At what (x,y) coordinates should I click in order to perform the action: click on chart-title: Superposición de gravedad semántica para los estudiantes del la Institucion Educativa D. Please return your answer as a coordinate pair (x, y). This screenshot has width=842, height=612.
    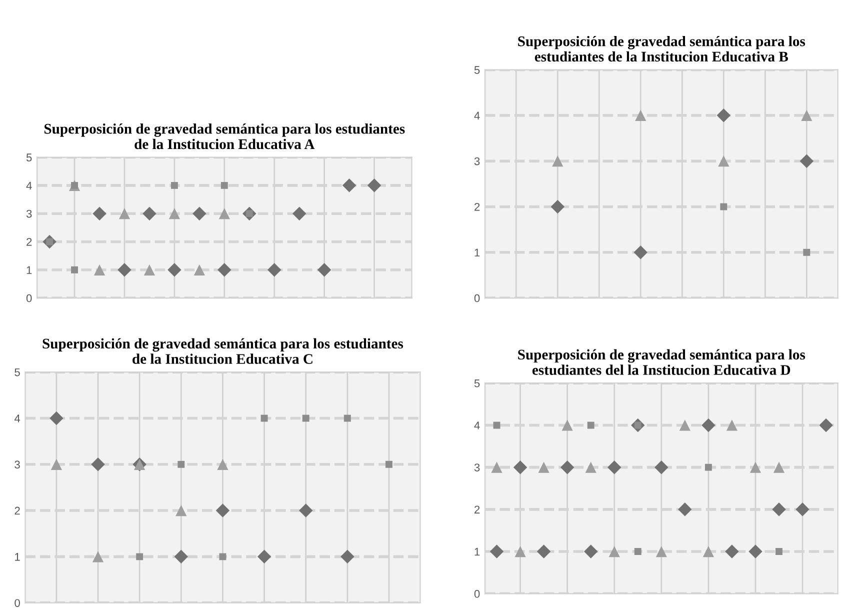
    Looking at the image, I should click on (662, 362).